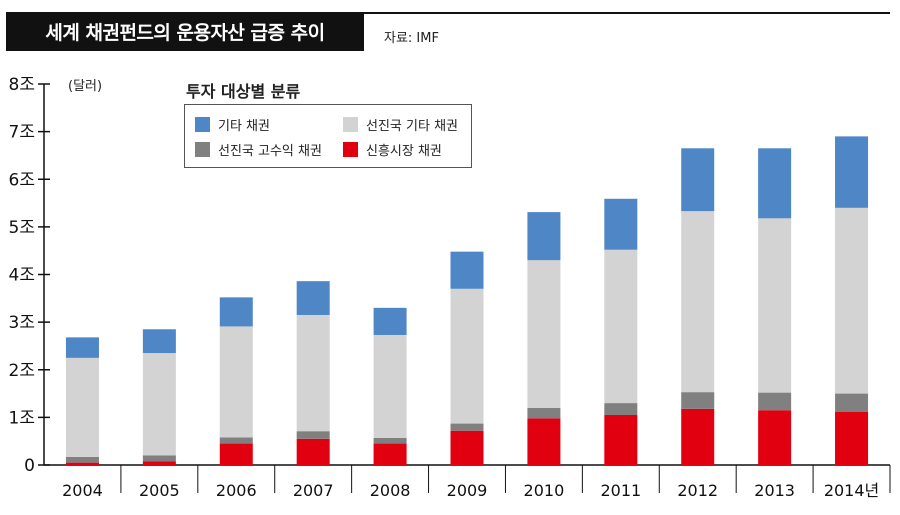  What do you see at coordinates (412, 126) in the screenshot?
I see `legend-label-dev-other: 선진국 기타 채권` at bounding box center [412, 126].